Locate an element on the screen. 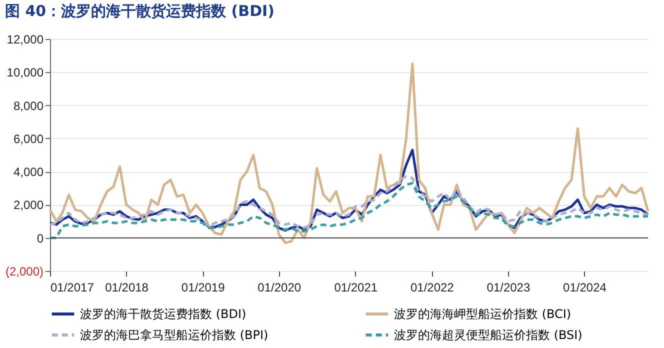  x-tick-label: 01/2018 is located at coordinates (127, 287).